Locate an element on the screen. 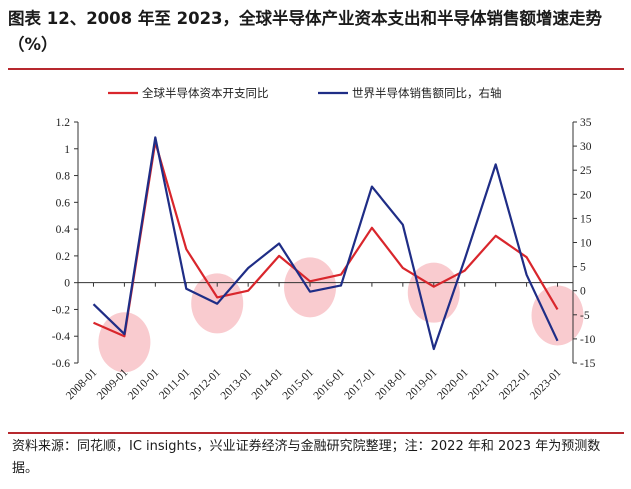 The width and height of the screenshot is (631, 489). x-tick-label: 2022-01 is located at coordinates (515, 384).